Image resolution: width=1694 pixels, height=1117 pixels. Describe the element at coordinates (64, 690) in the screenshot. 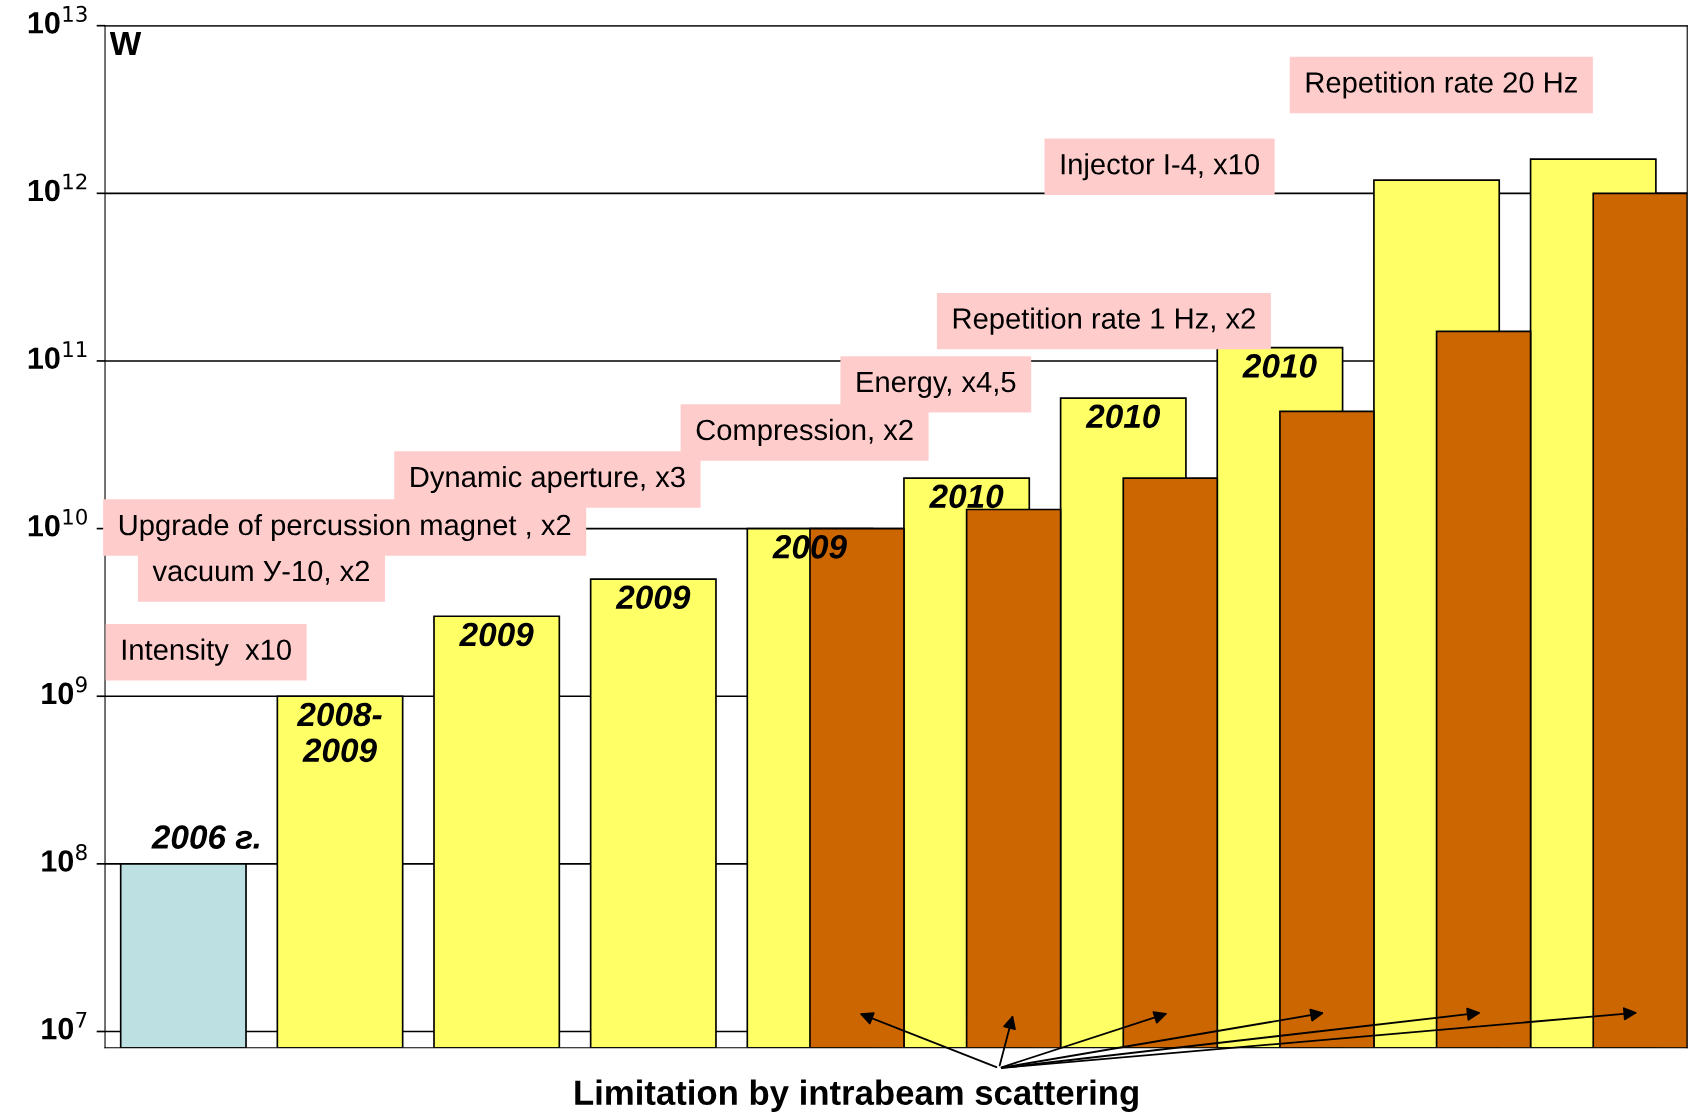

I see `y-tick-label: 10$^{9}$` at that location.